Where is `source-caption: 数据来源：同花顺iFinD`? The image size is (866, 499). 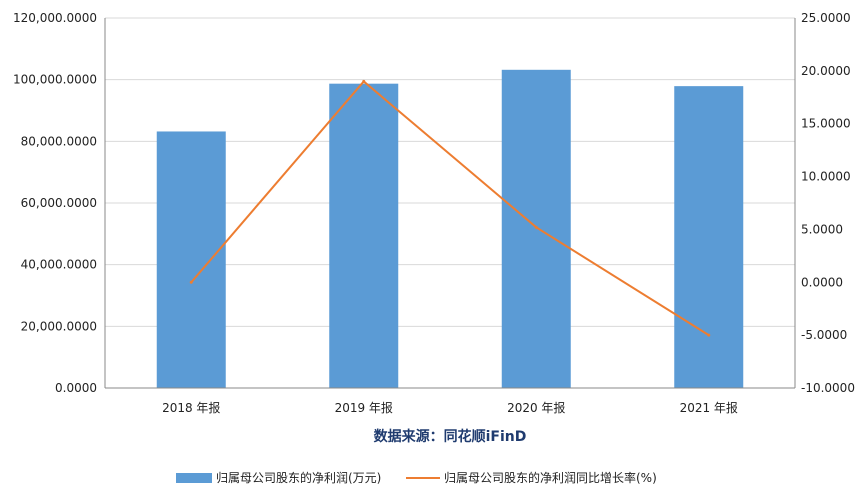 source-caption: 数据来源：同花顺iFinD is located at coordinates (450, 436).